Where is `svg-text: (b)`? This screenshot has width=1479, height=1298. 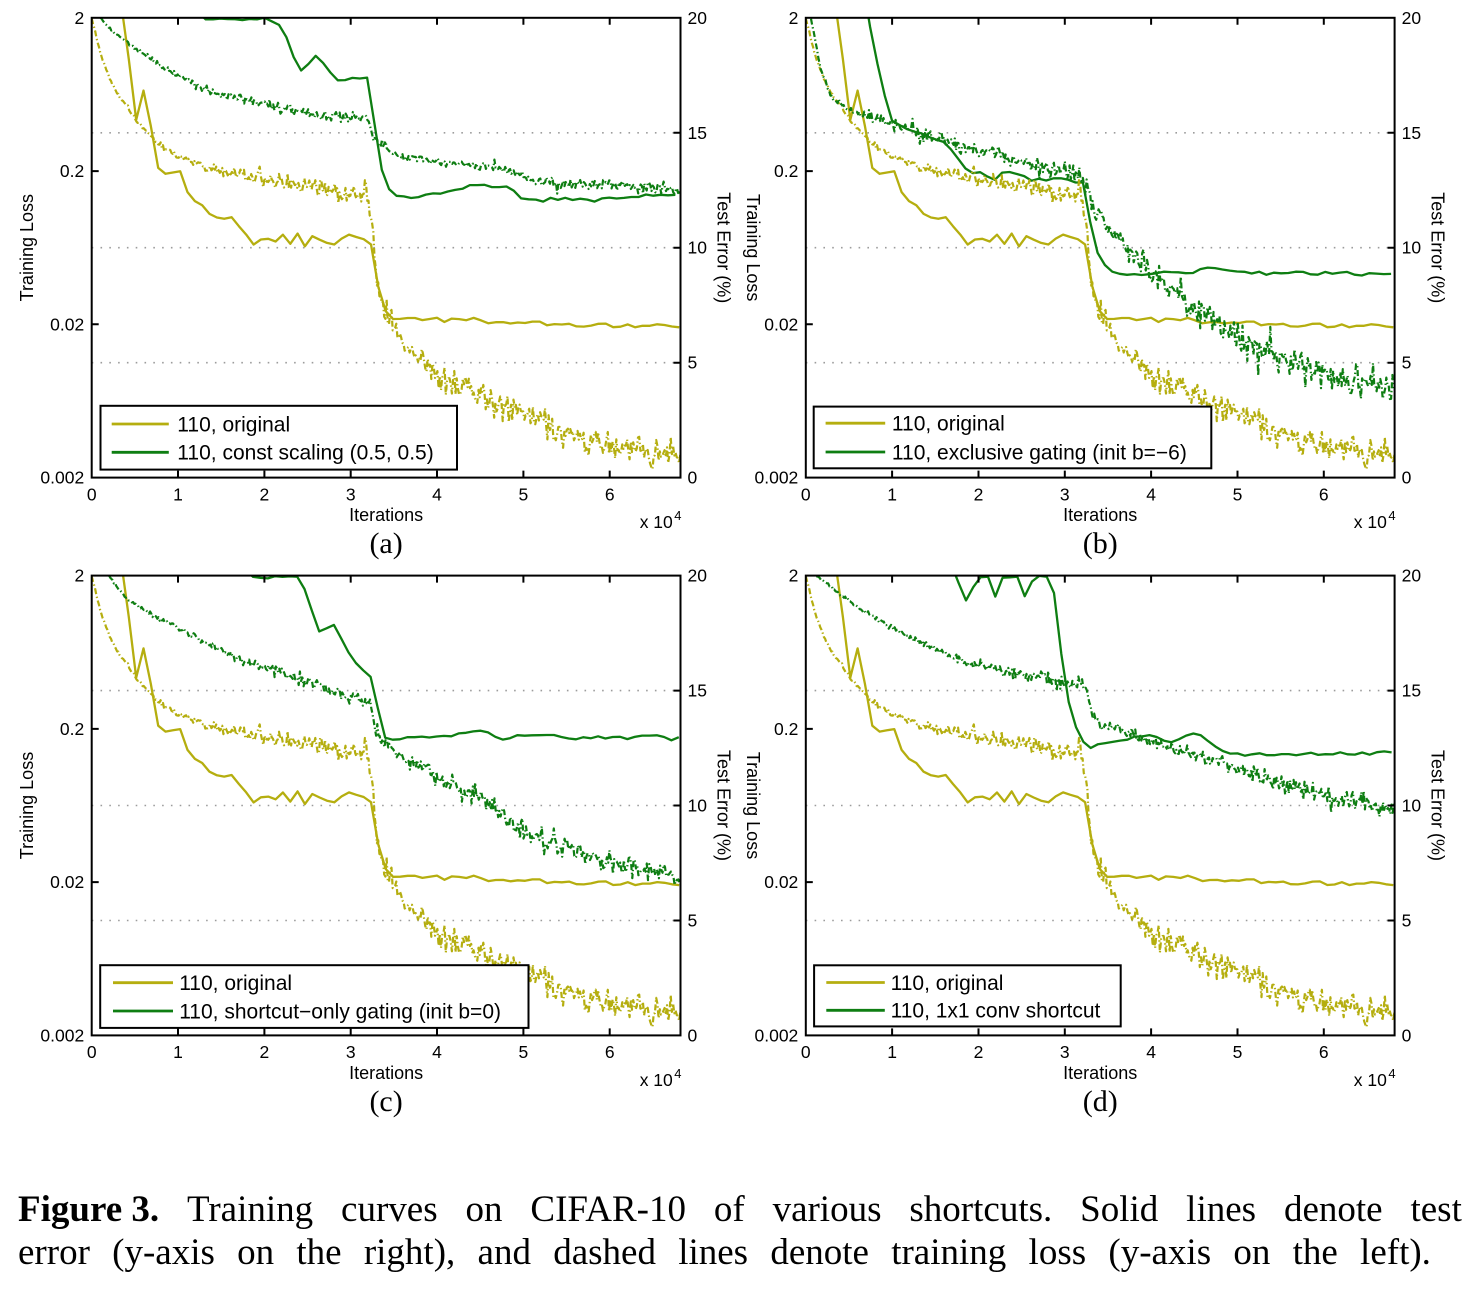 svg-text: (b) is located at coordinates (1100, 543).